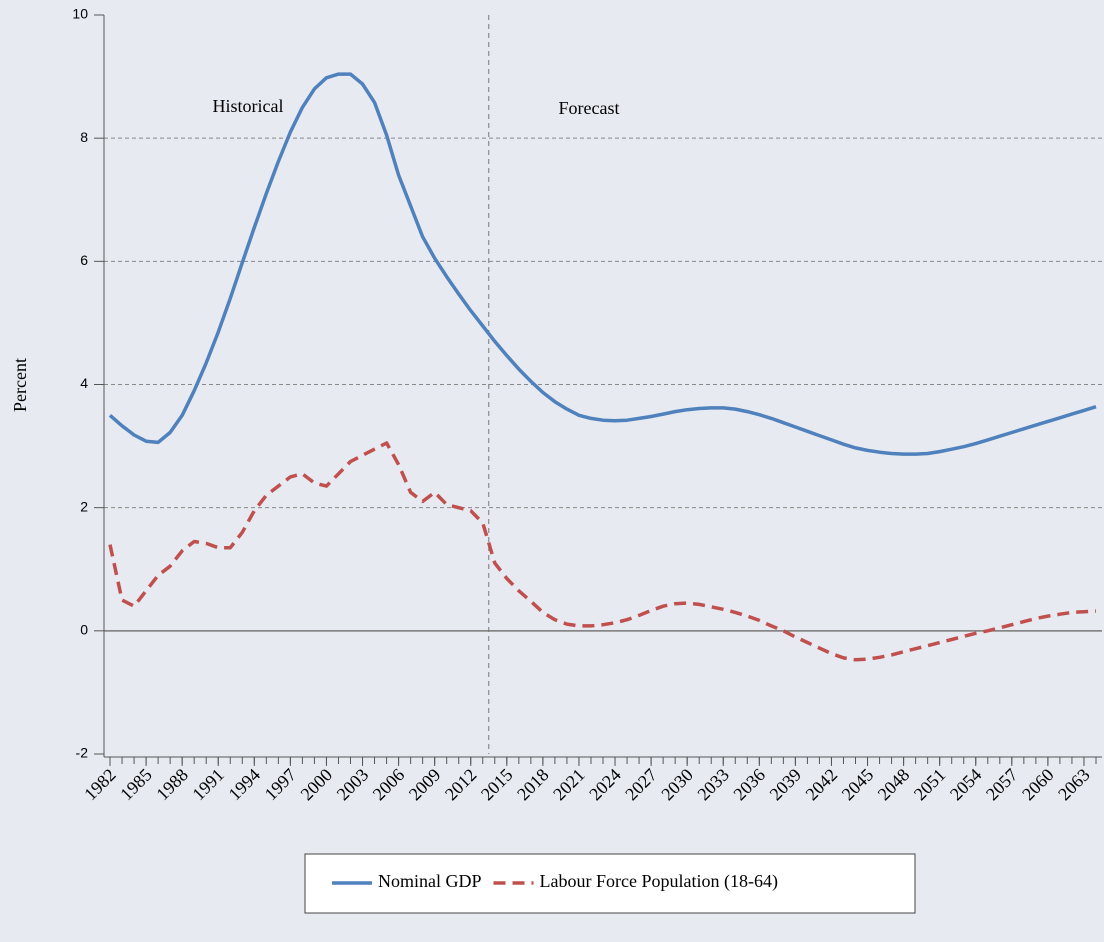 The width and height of the screenshot is (1104, 942). What do you see at coordinates (589, 108) in the screenshot?
I see `annotation: Forecast` at bounding box center [589, 108].